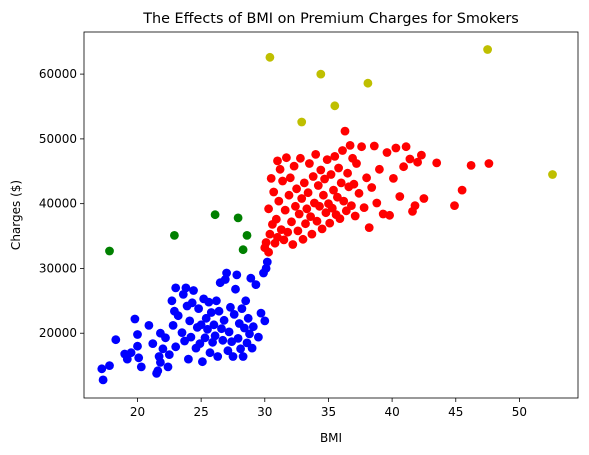  What do you see at coordinates (58, 333) in the screenshot?
I see `y-tick-label: 20000` at bounding box center [58, 333].